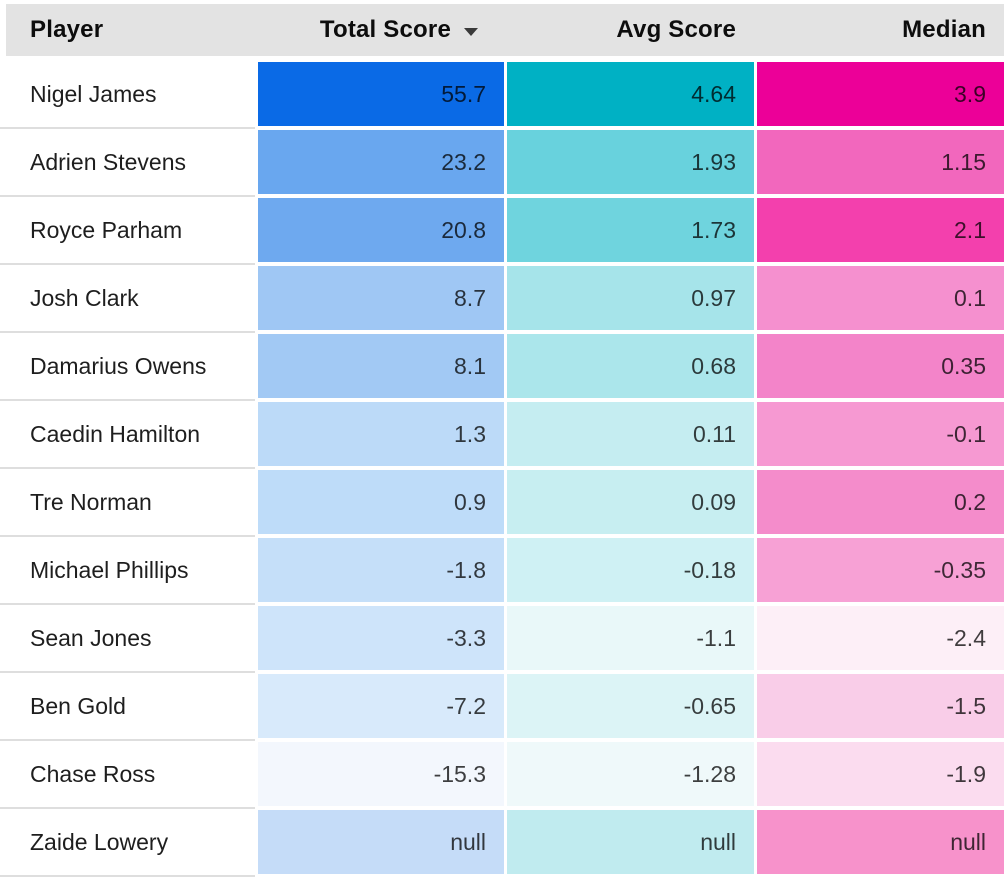  What do you see at coordinates (129, 231) in the screenshot?
I see `player-name-cell: Royce Parham` at bounding box center [129, 231].